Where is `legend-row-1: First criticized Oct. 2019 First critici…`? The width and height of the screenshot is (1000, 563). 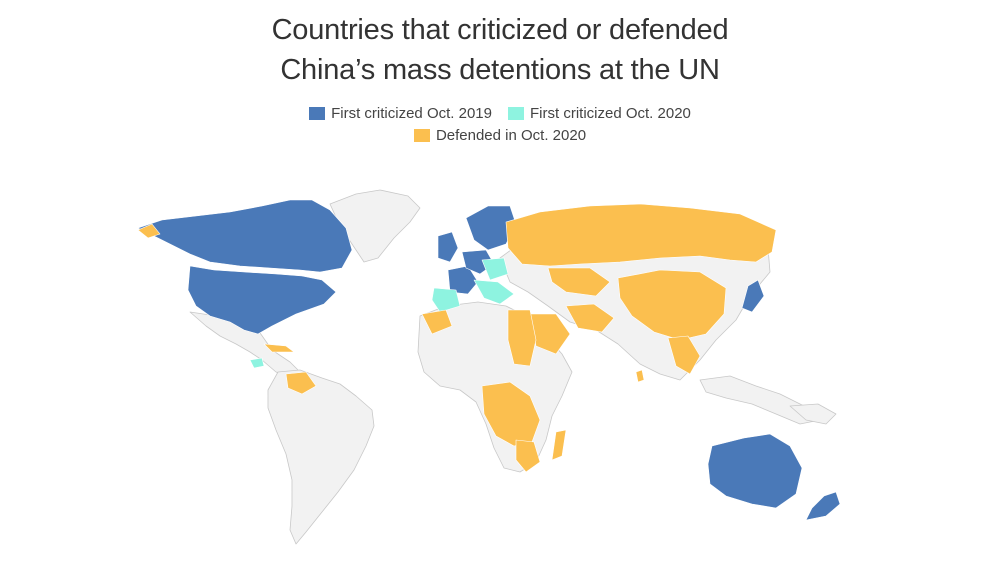 legend-row-1: First criticized Oct. 2019 First critici… is located at coordinates (500, 113).